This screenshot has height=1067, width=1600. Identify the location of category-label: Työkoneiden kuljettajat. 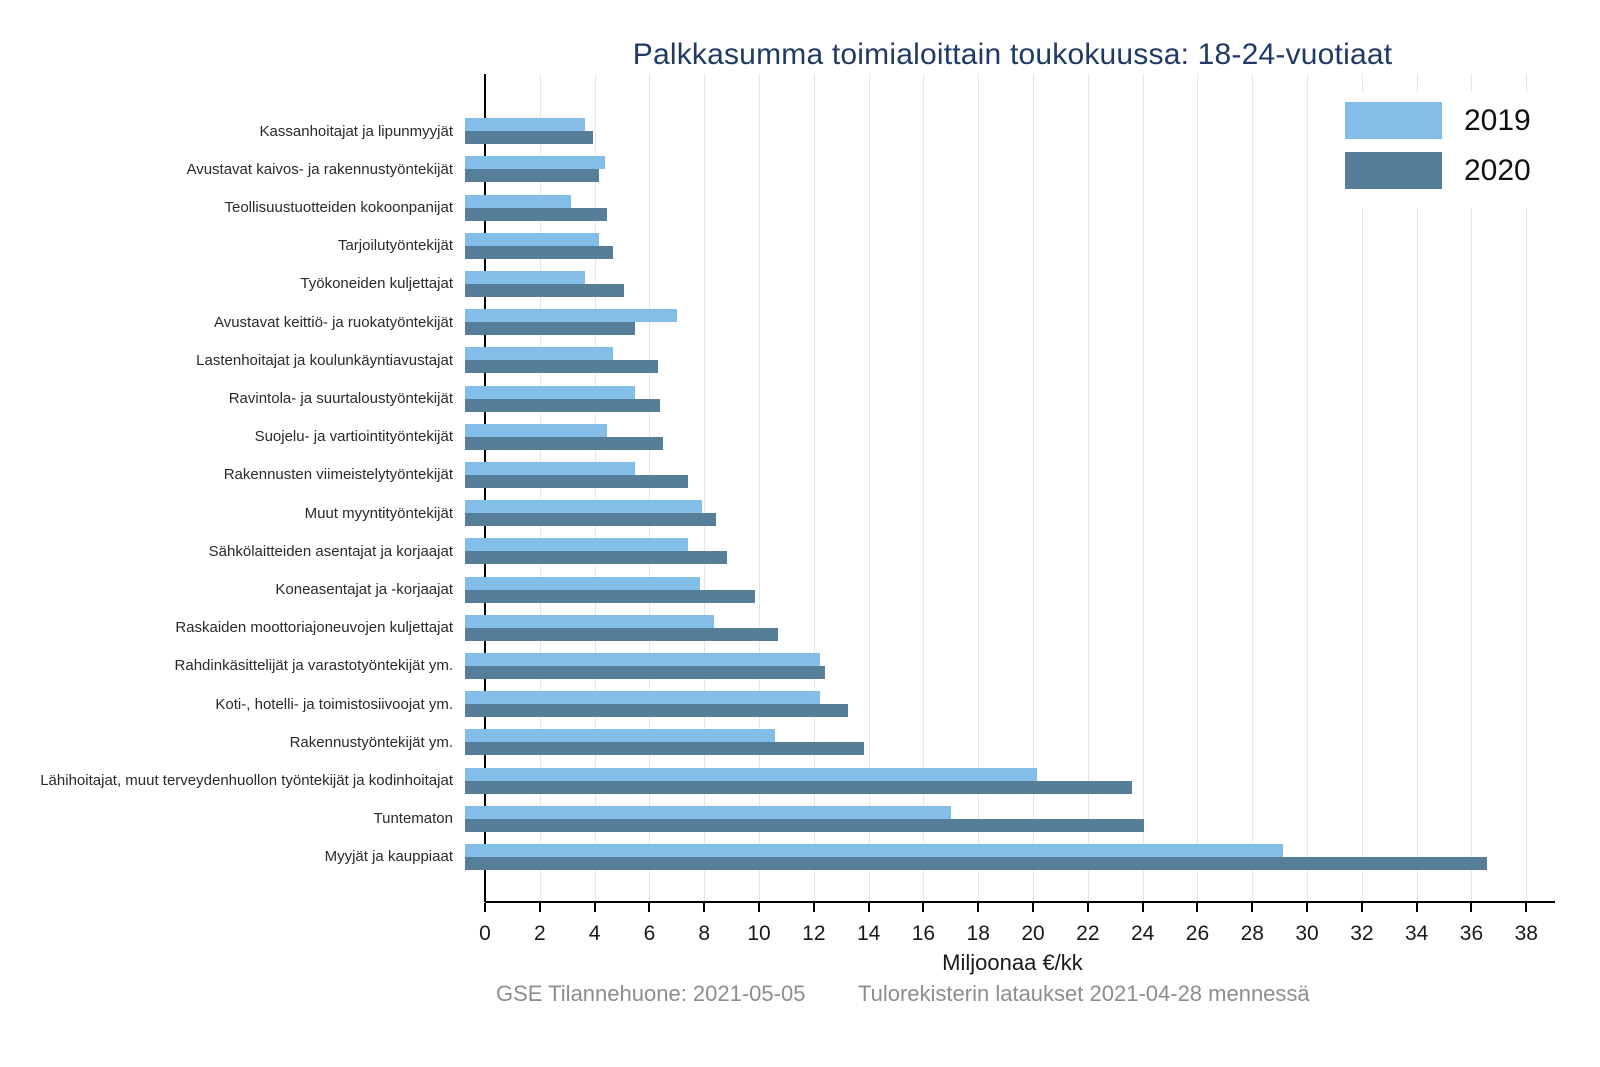
(376, 284).